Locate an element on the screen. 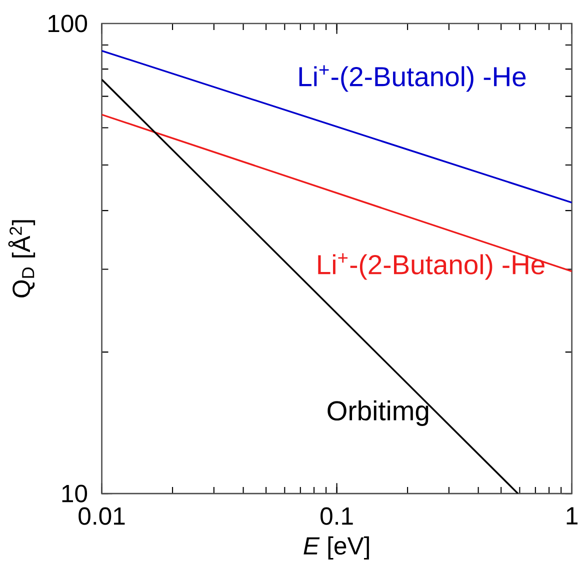 This screenshot has height=575, width=587. x-axis-title: E [eV] is located at coordinates (336, 548).